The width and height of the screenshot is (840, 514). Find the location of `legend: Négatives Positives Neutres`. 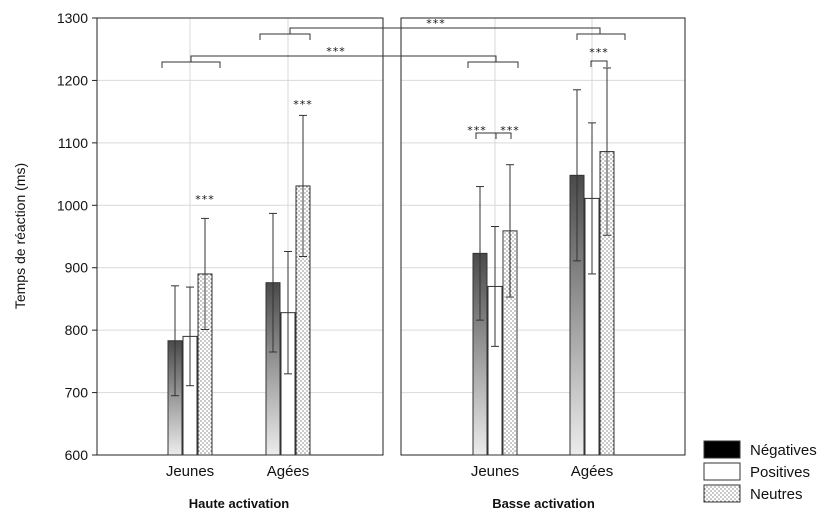

legend: Négatives Positives Neutres is located at coordinates (760, 471).